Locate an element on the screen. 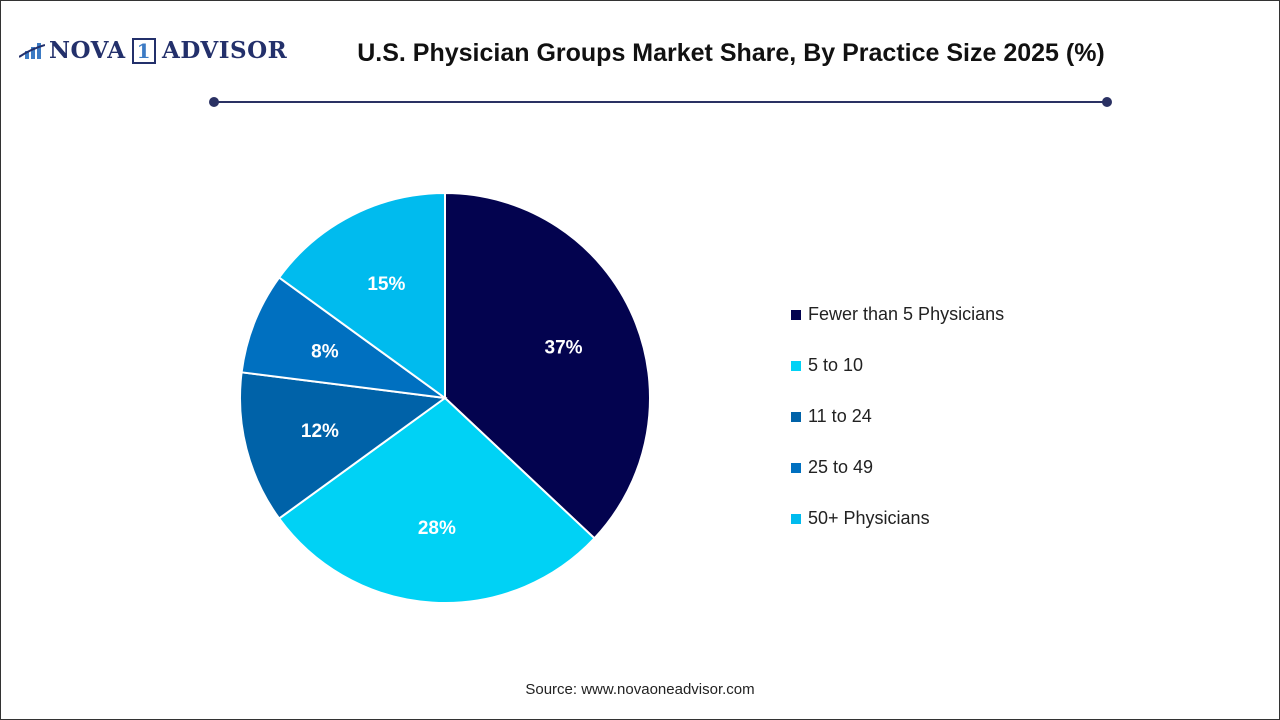  title-rule is located at coordinates (660, 102).